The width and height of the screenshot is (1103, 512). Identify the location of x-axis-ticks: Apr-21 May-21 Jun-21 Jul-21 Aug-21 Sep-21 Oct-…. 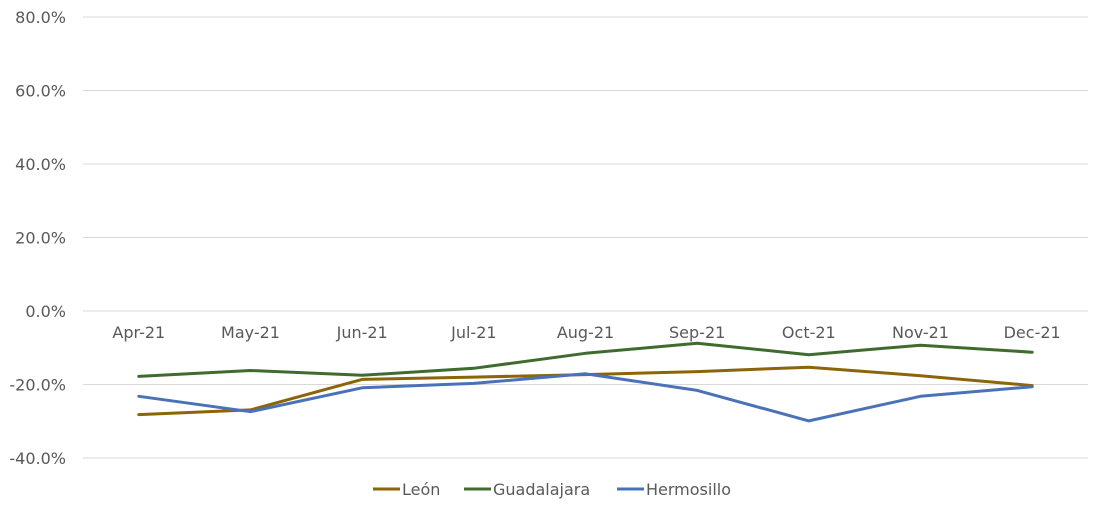
(586, 332).